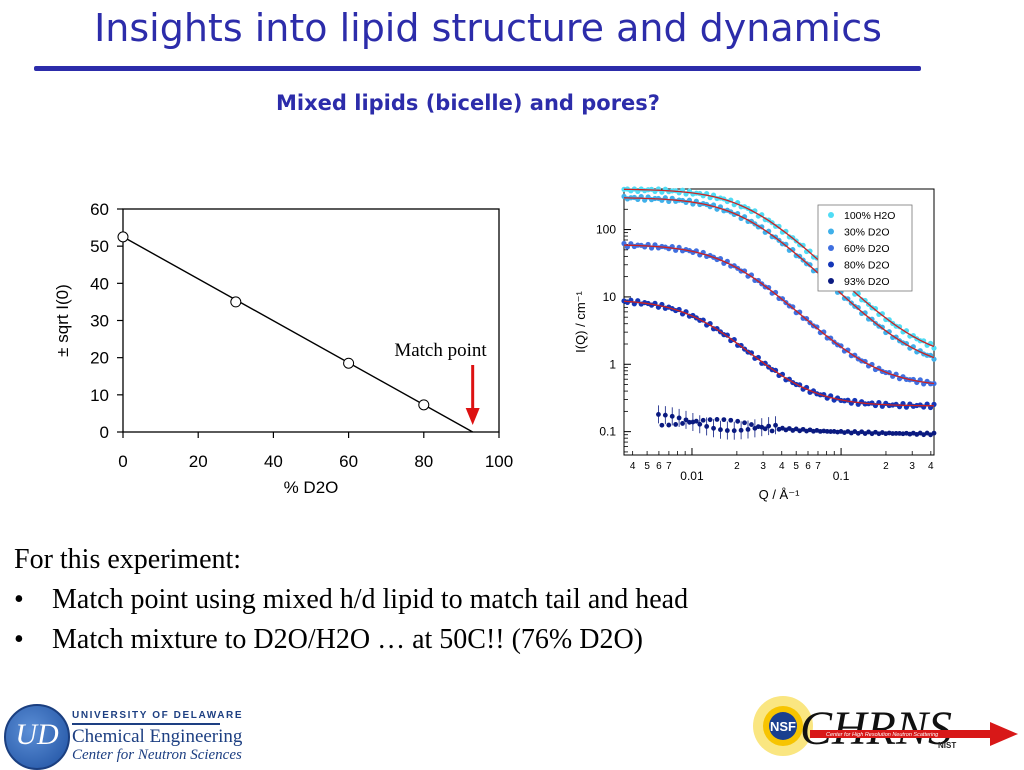  I want to click on ud-seal-icon: UD, so click(37, 737).